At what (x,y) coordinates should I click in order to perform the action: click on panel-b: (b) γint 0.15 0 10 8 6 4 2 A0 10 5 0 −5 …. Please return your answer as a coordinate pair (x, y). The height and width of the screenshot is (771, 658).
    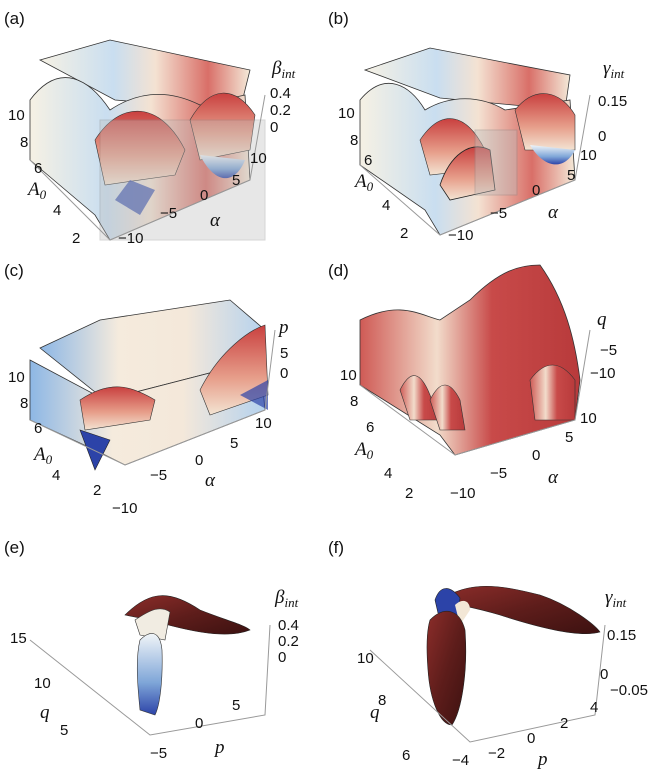
    Looking at the image, I should click on (477, 126).